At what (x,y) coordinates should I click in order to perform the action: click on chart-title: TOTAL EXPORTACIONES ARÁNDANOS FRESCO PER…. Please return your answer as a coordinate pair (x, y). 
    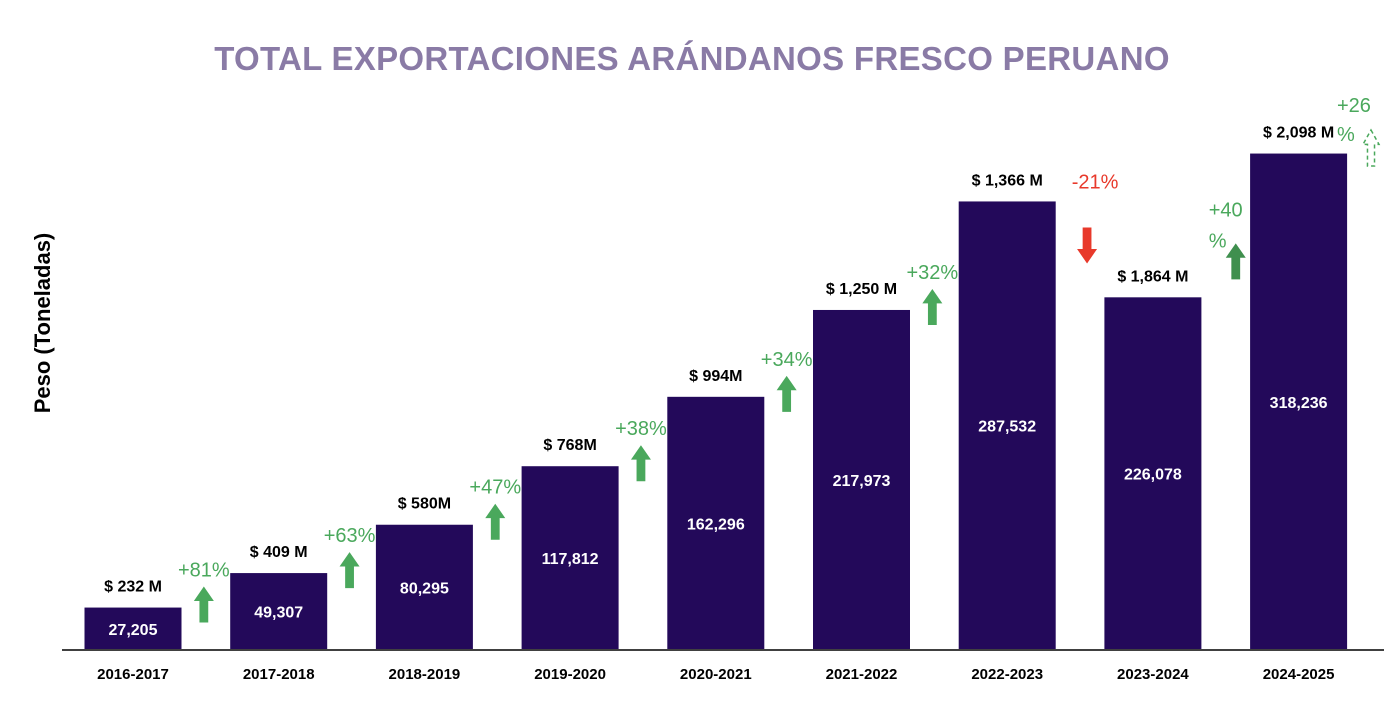
    Looking at the image, I should click on (692, 58).